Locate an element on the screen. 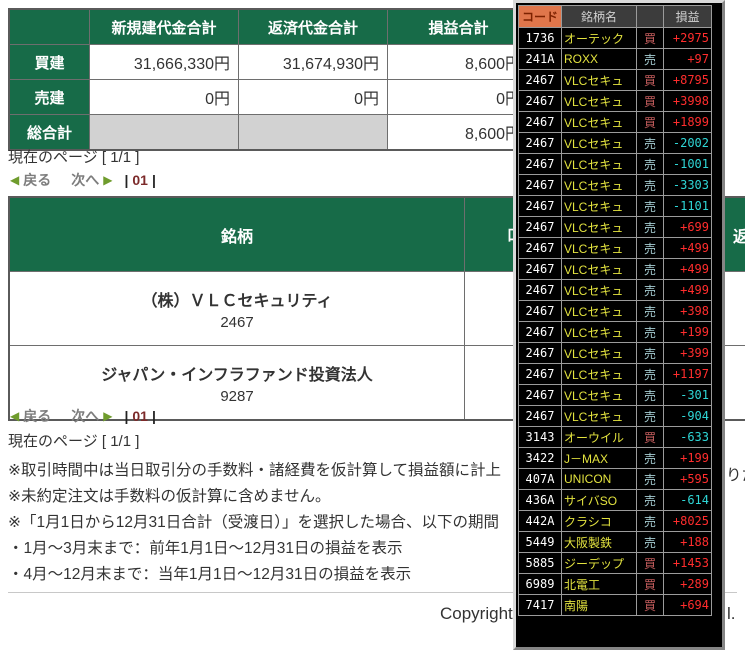 The height and width of the screenshot is (659, 745). summary-cell: 31,674,930円 is located at coordinates (313, 62).